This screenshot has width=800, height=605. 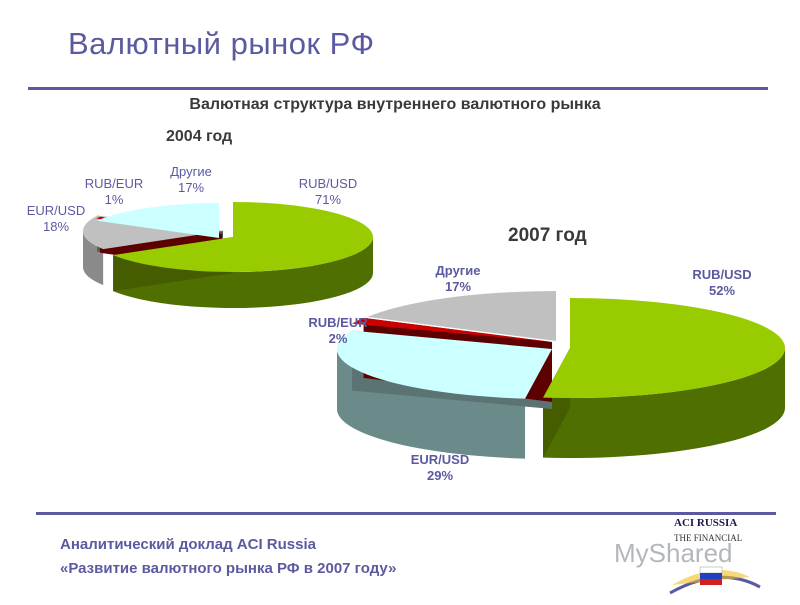 I want to click on pie-2007-slice-eurusd, so click(x=444, y=364).